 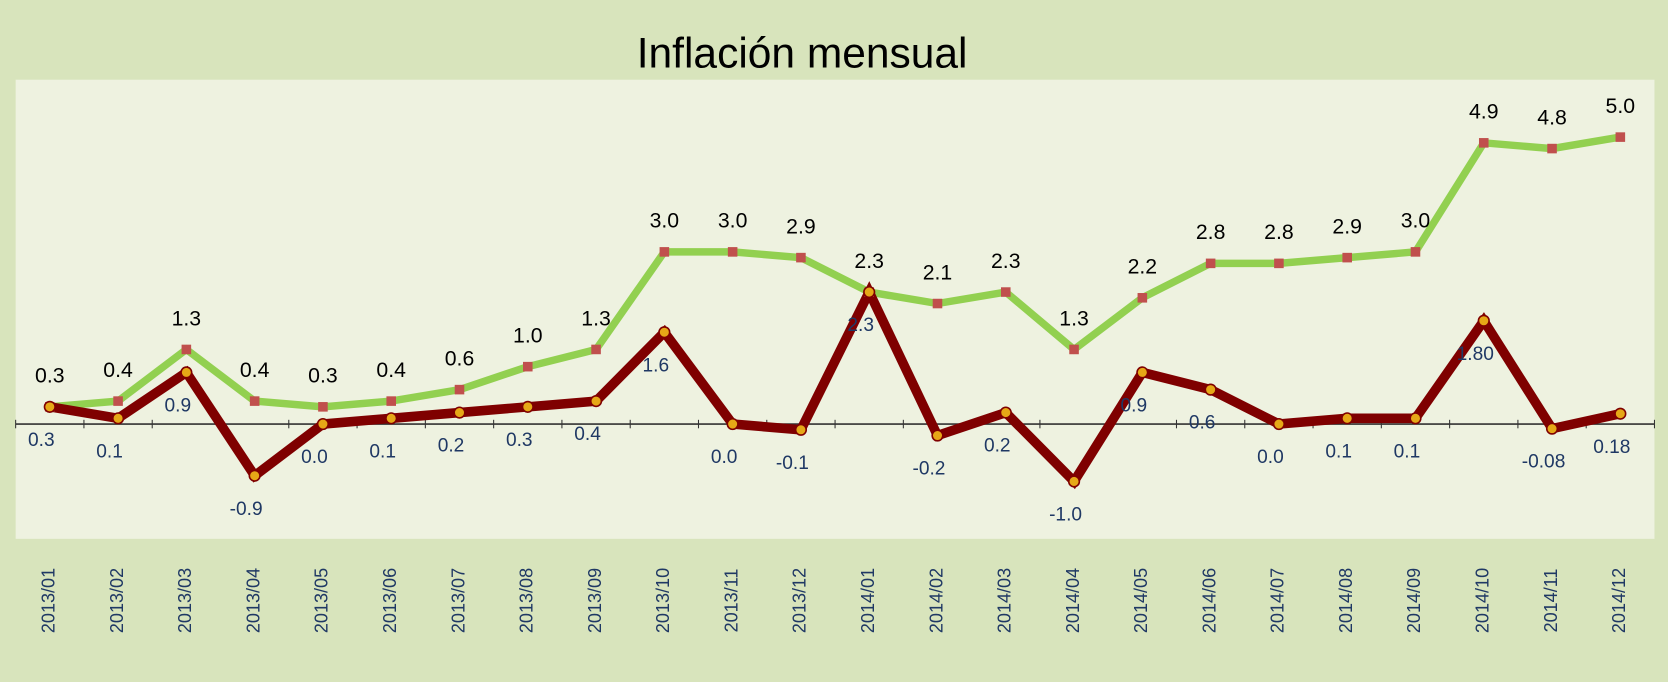 What do you see at coordinates (1414, 600) in the screenshot?
I see `x-tick-label: 2014/09` at bounding box center [1414, 600].